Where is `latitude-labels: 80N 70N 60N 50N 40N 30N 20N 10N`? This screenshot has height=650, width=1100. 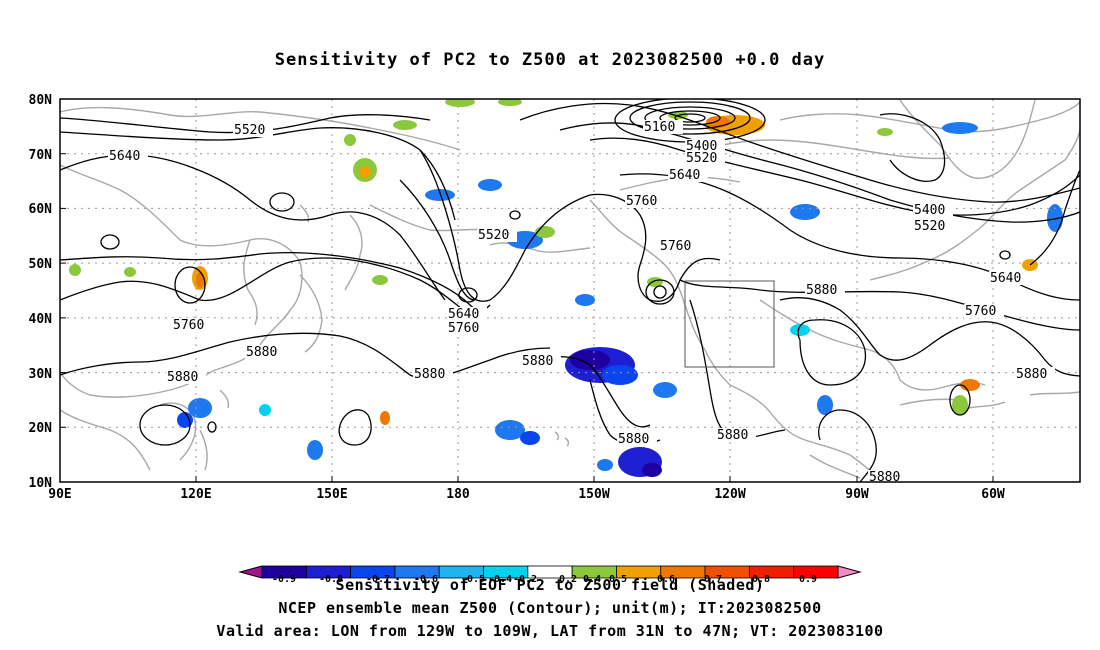 latitude-labels: 80N 70N 60N 50N 40N 30N 20N 10N is located at coordinates (41, 292).